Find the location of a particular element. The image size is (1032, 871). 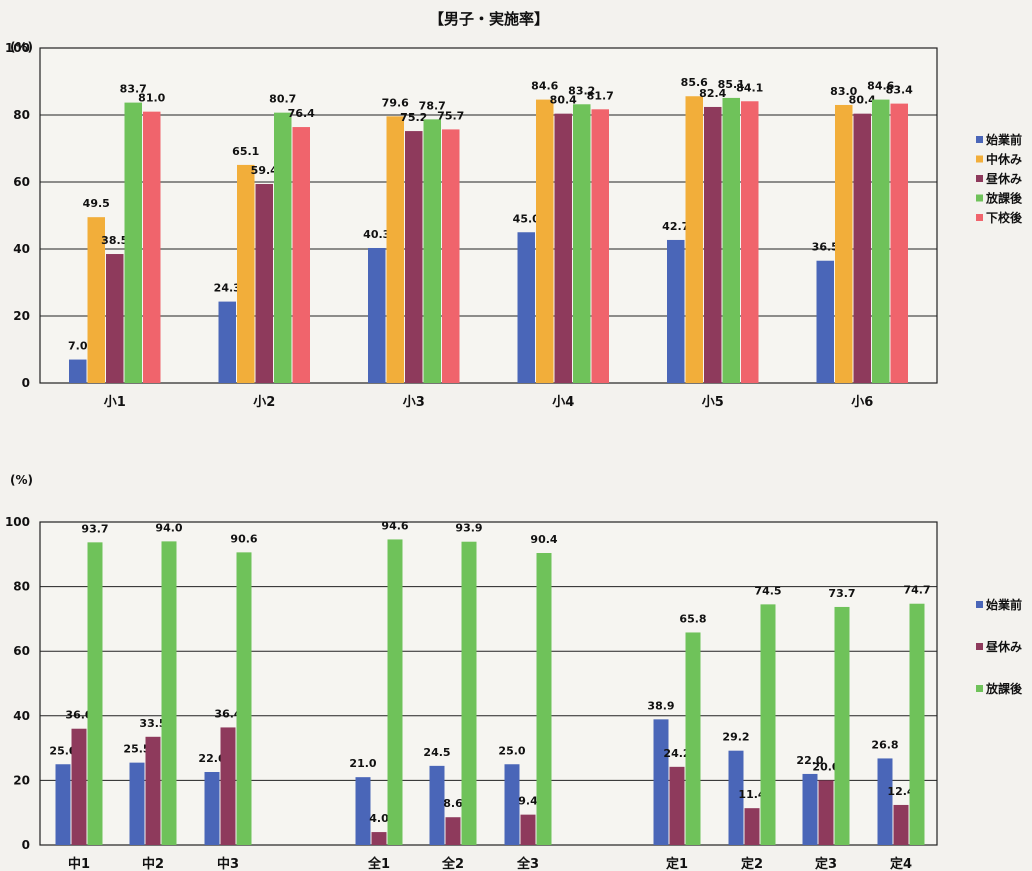

data-label: 8.6 is located at coordinates (453, 803).